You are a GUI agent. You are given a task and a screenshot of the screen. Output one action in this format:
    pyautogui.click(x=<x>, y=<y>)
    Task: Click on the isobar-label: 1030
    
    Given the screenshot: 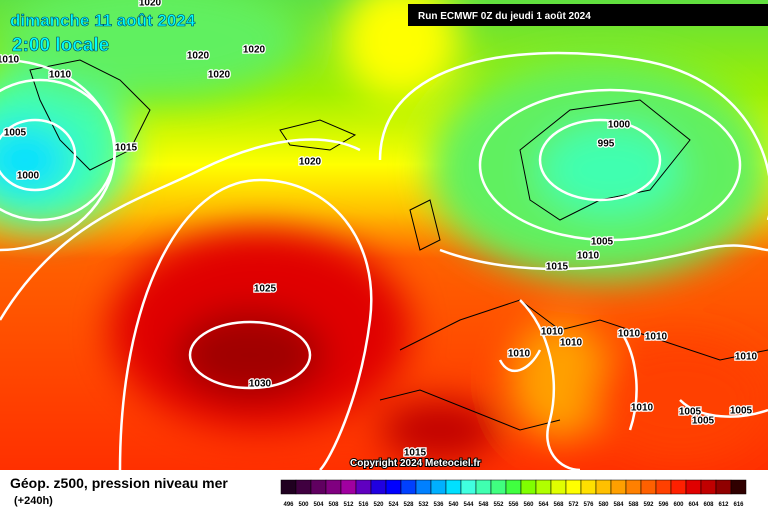 What is the action you would take?
    pyautogui.click(x=260, y=384)
    